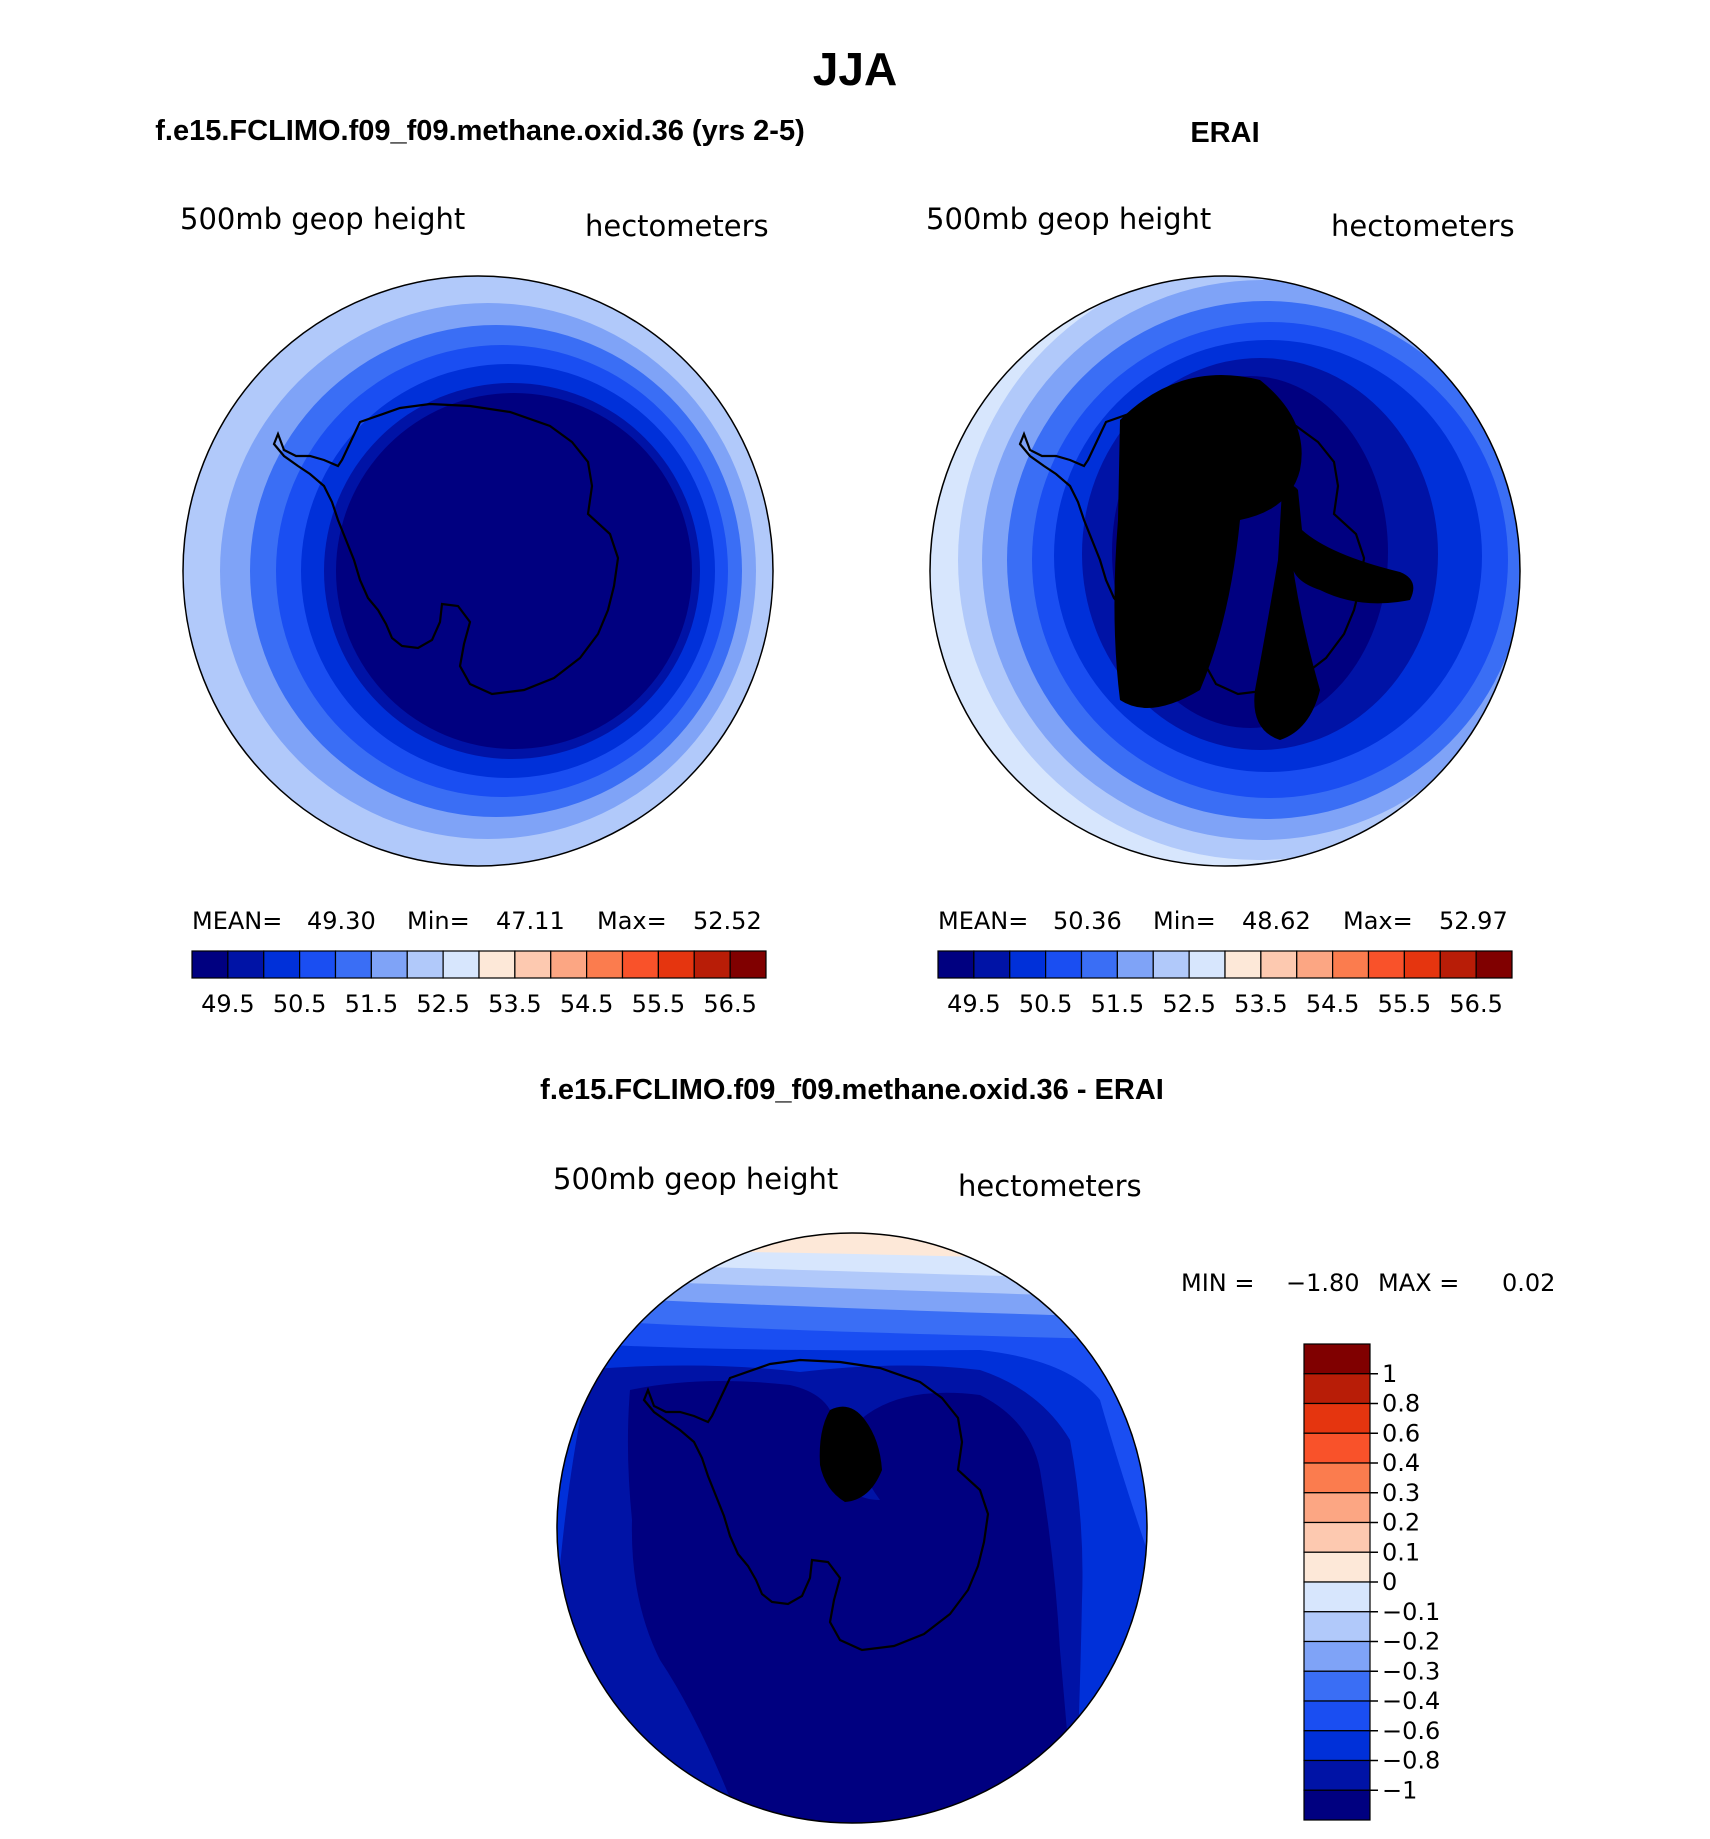 The width and height of the screenshot is (1710, 1839). Describe the element at coordinates (586, 1004) in the screenshot. I see `colorbar-tick-label: 54.5` at that location.